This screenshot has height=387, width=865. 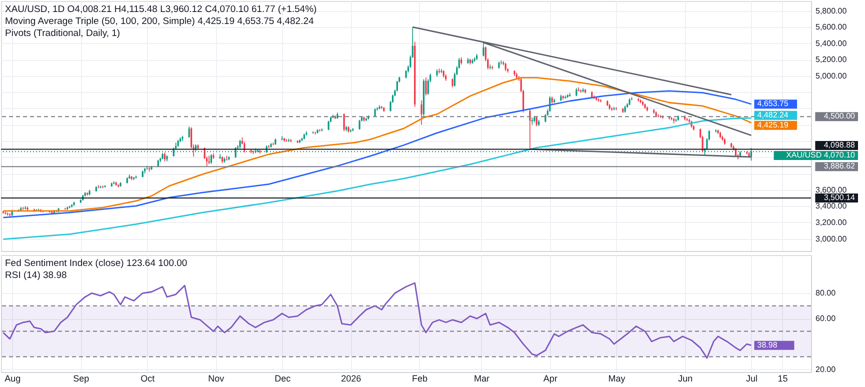 I want to click on y-tick-label: 20.00, so click(x=826, y=369).